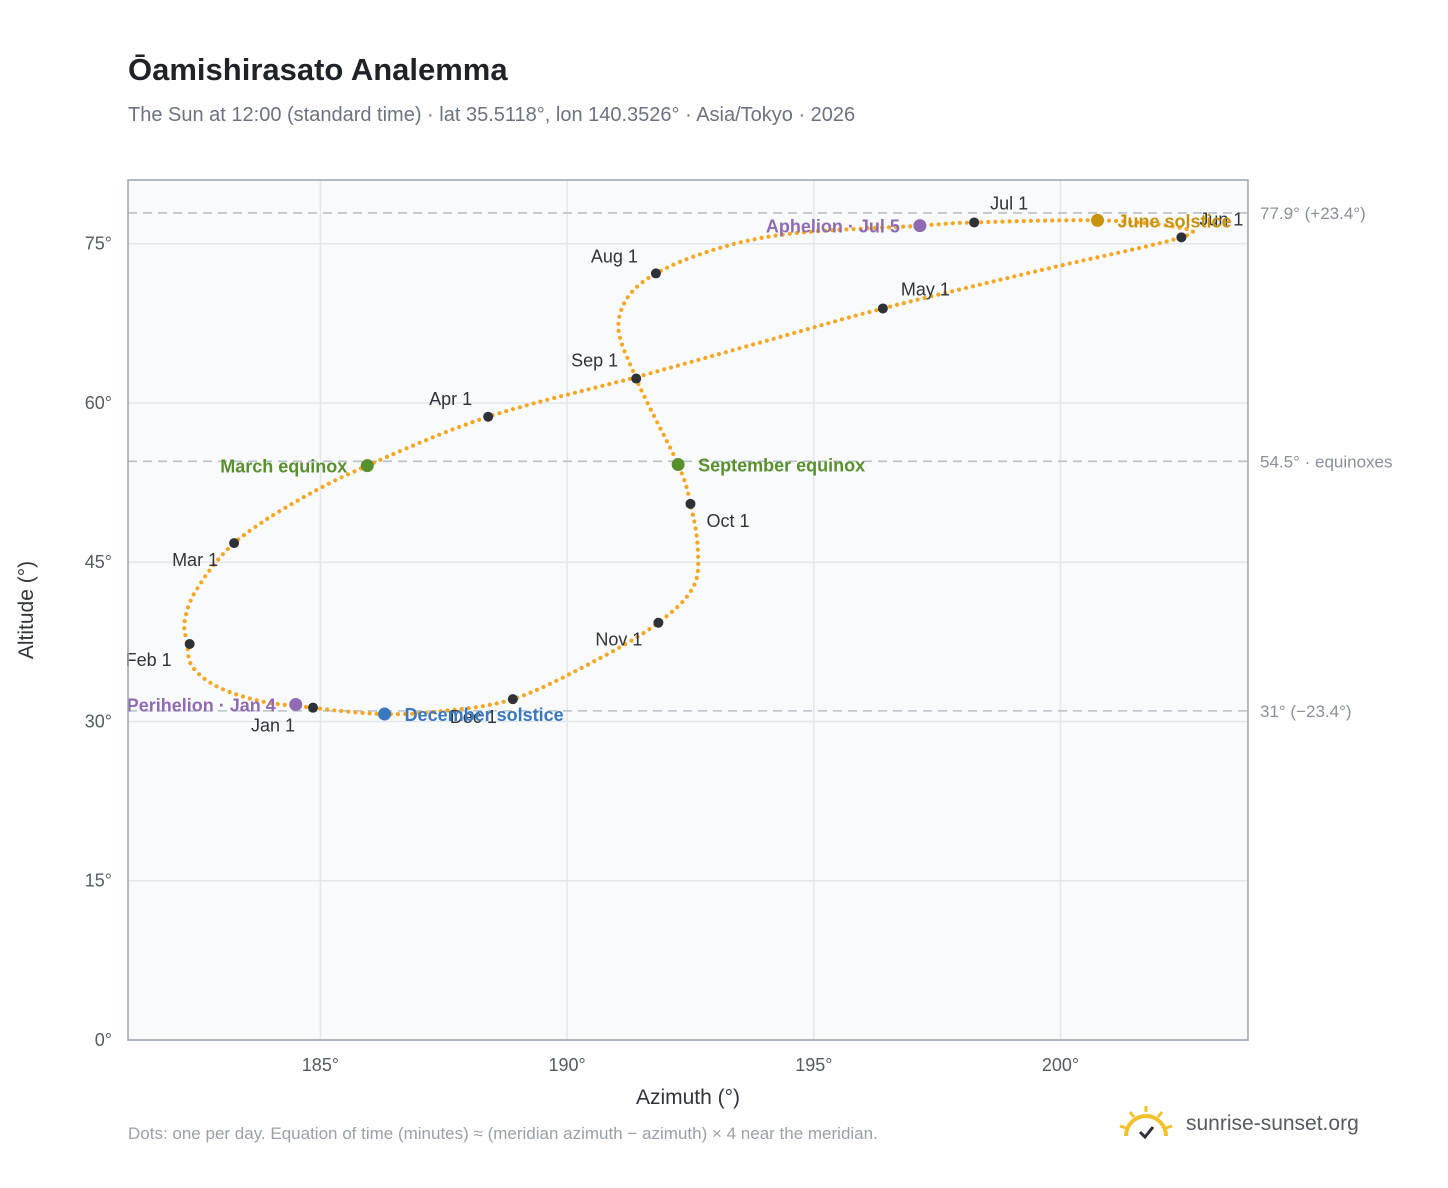  I want to click on event-label: Perihelion · Jan 4, so click(201, 705).